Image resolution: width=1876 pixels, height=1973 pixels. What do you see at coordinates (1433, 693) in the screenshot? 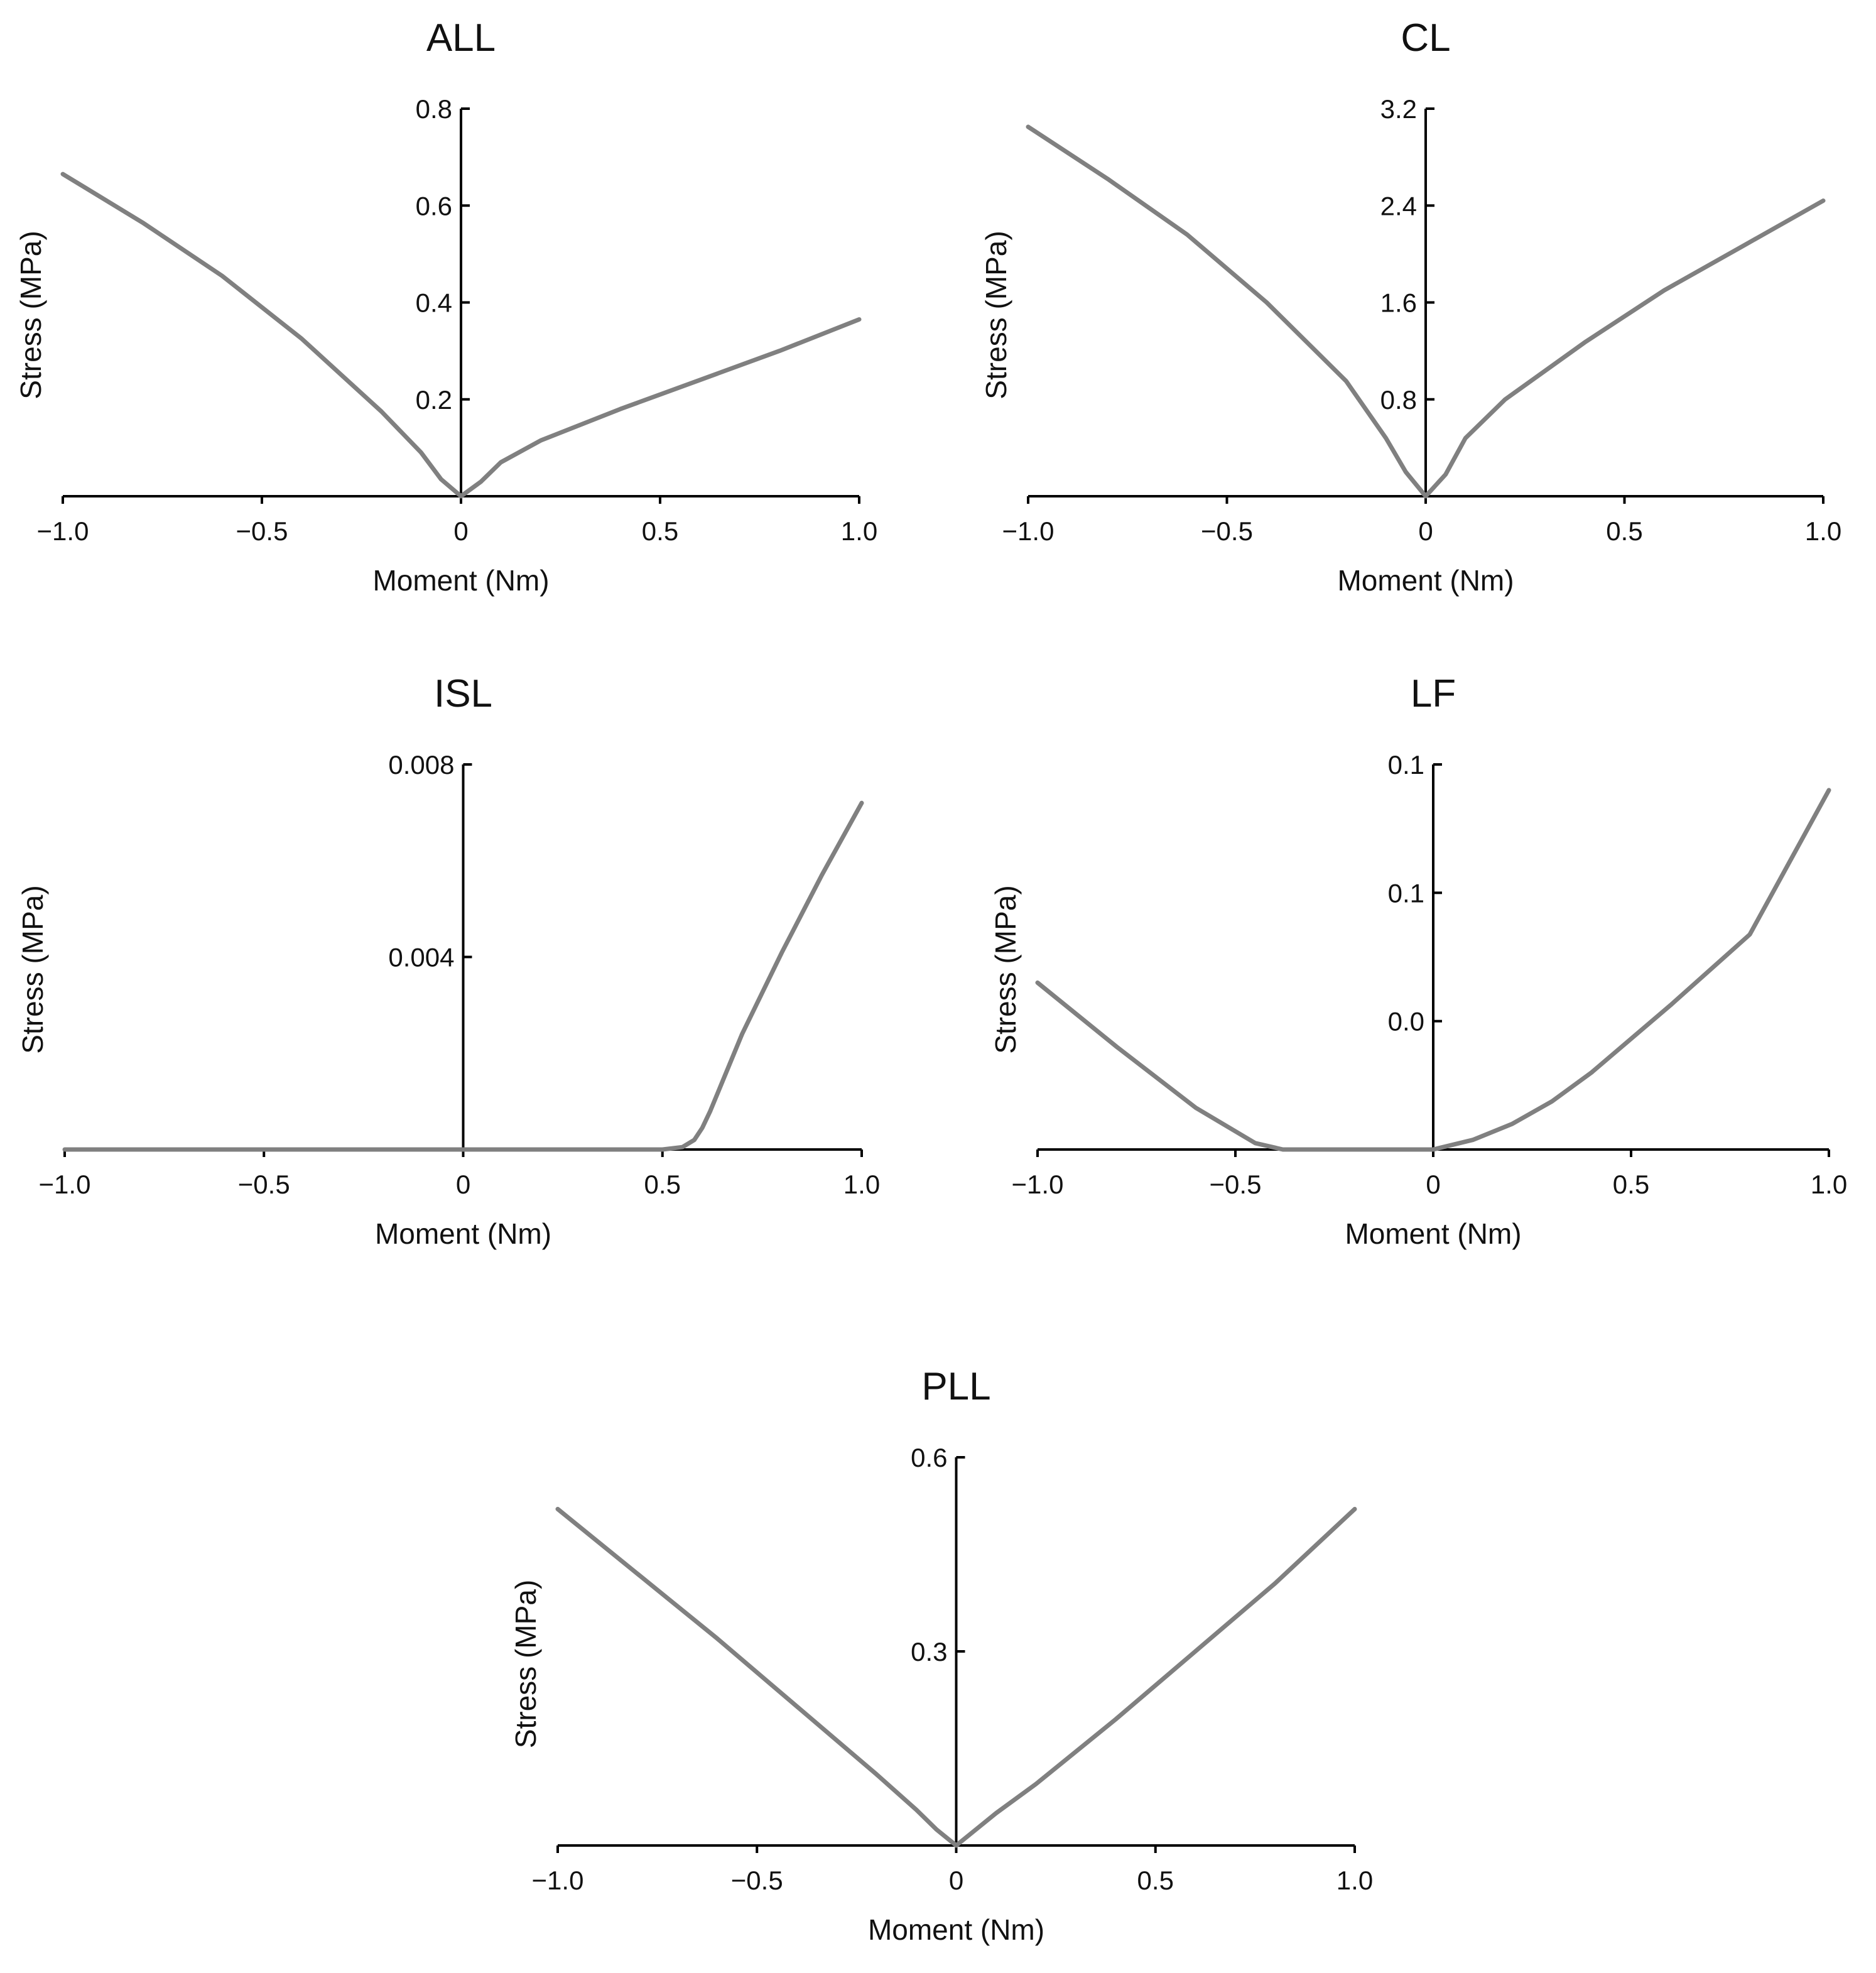
I see `chart-title: LF` at bounding box center [1433, 693].